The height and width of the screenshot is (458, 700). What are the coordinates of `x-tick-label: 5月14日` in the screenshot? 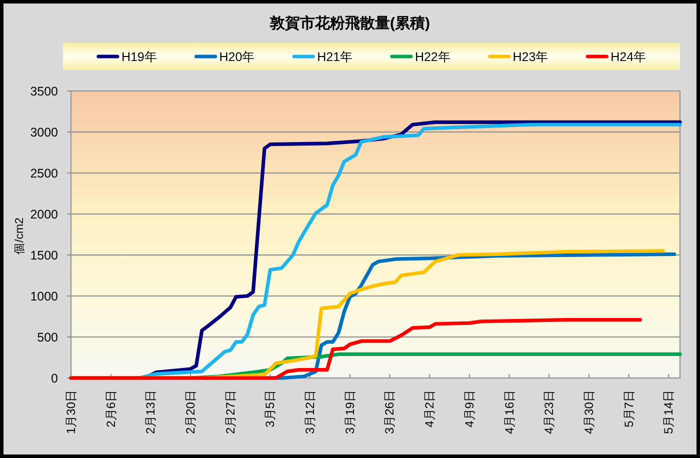 It's located at (669, 412).